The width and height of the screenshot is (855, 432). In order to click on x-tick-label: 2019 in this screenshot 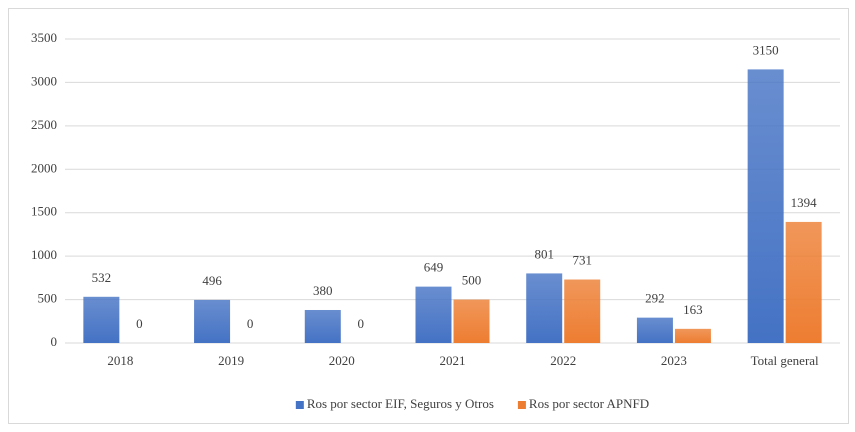, I will do `click(231, 360)`.